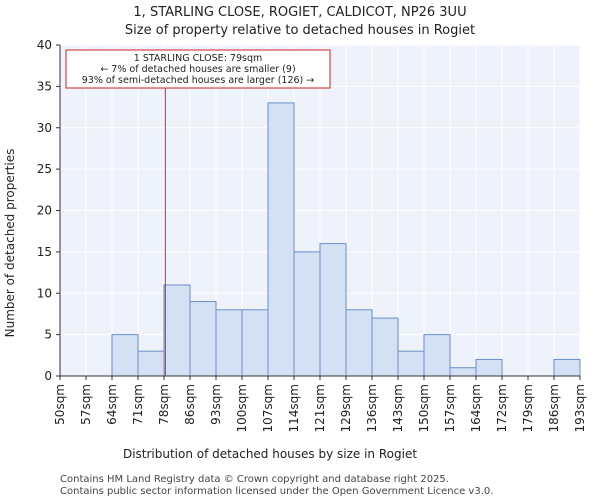 The height and width of the screenshot is (500, 600). Describe the element at coordinates (463, 372) in the screenshot. I see `bar-157sqm` at that location.